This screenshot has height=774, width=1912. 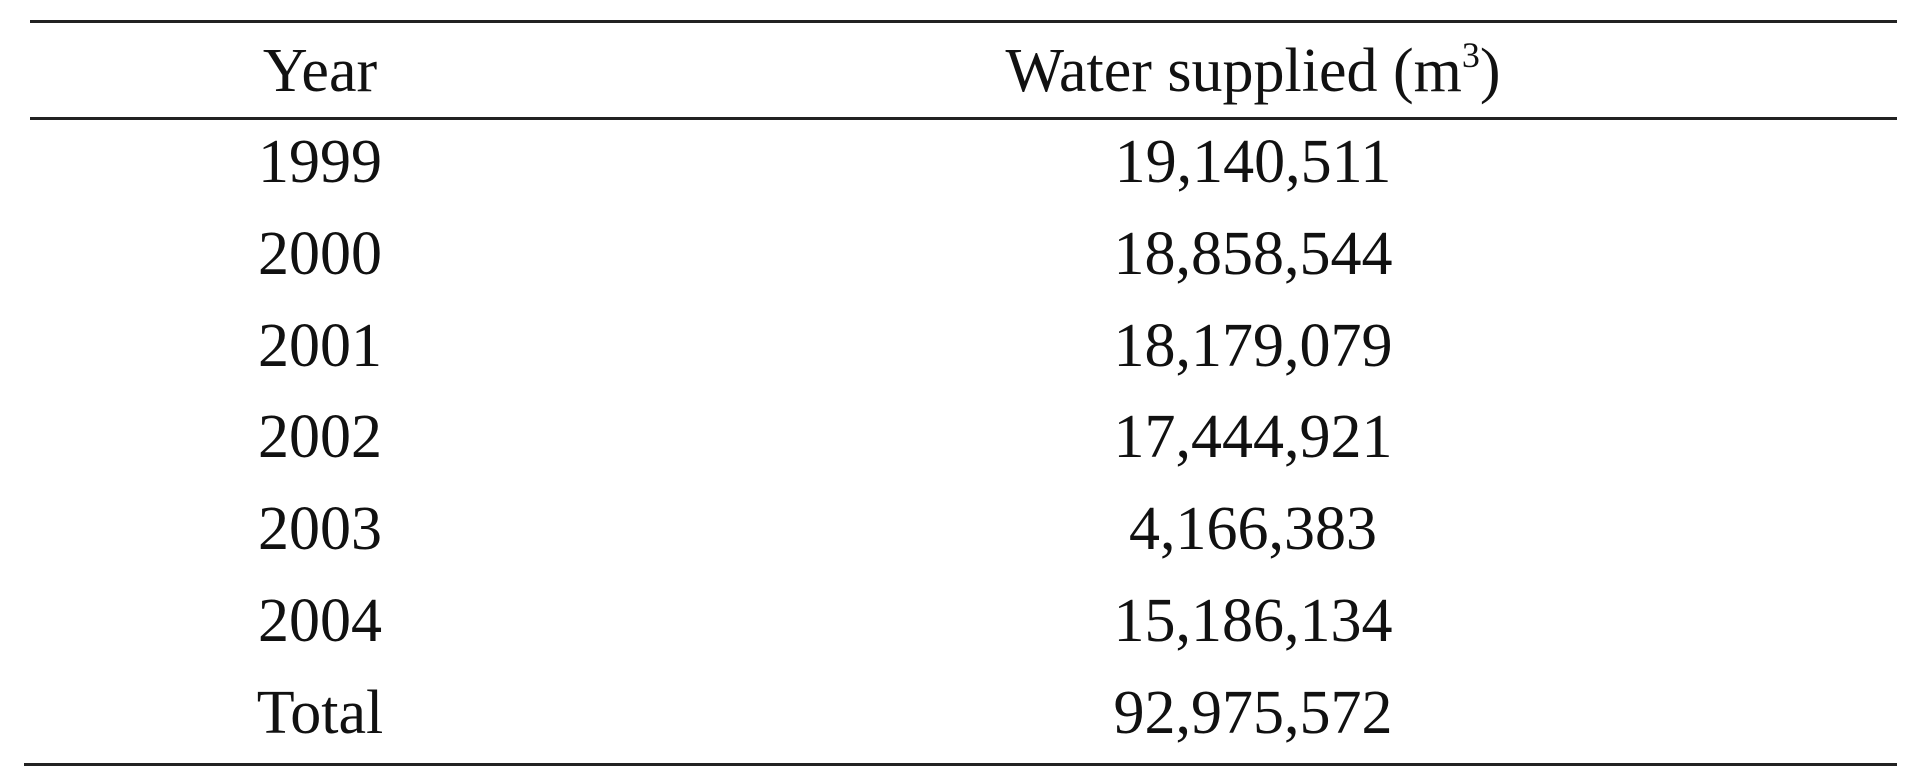 What do you see at coordinates (320, 71) in the screenshot?
I see `header-text: Year` at bounding box center [320, 71].